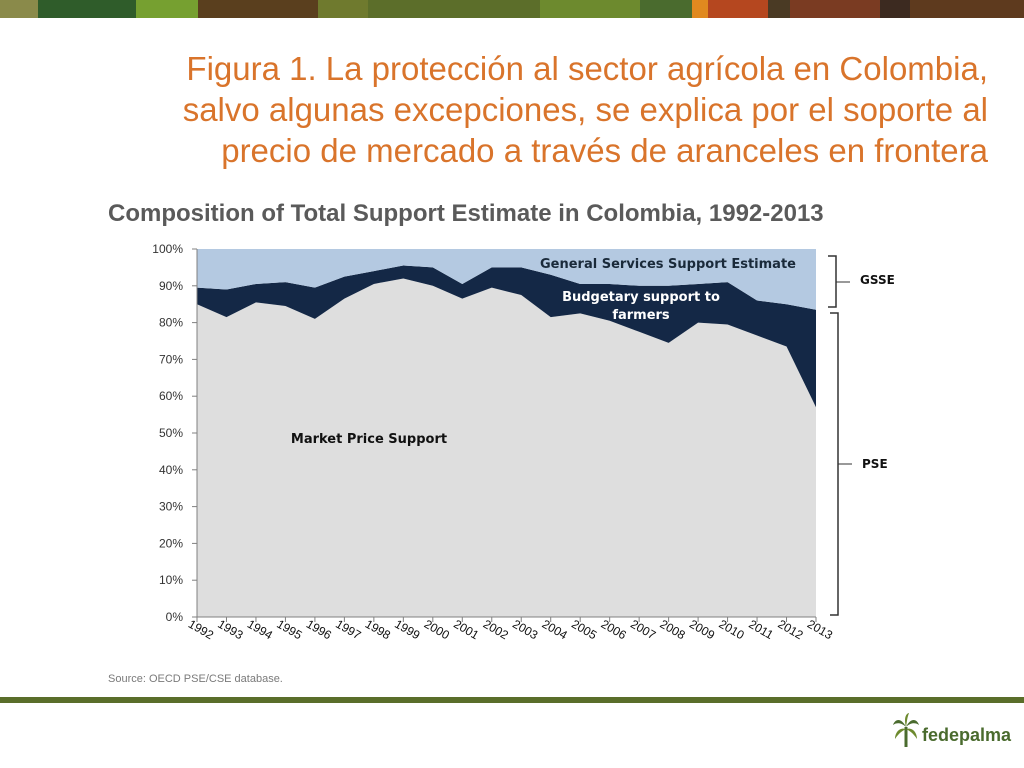 The height and width of the screenshot is (768, 1024). I want to click on y-tick-label: 10%, so click(171, 580).